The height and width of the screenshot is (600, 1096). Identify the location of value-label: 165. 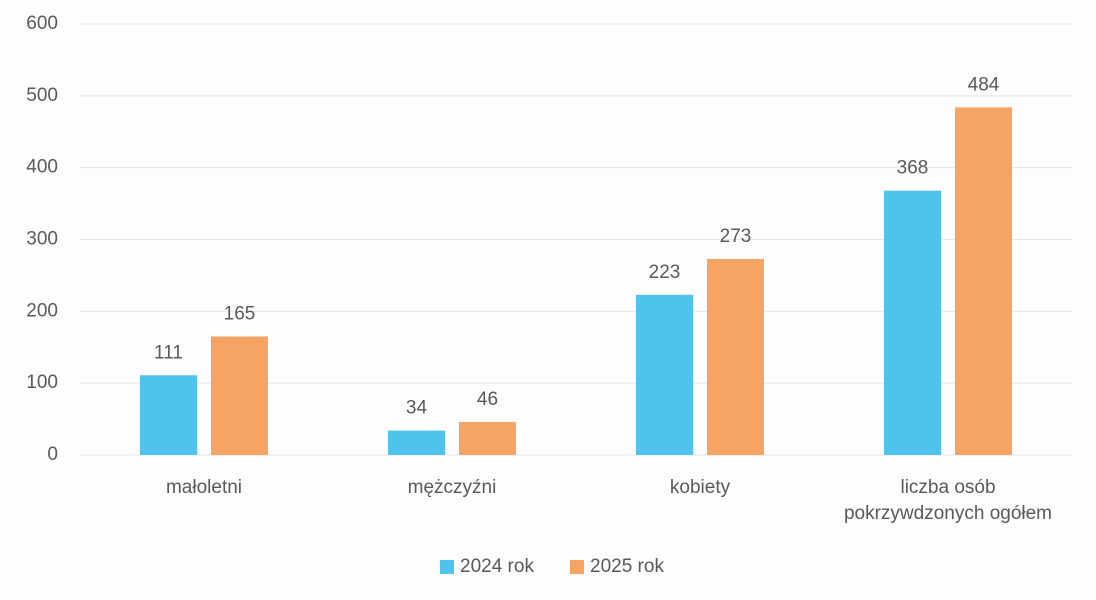
(240, 313).